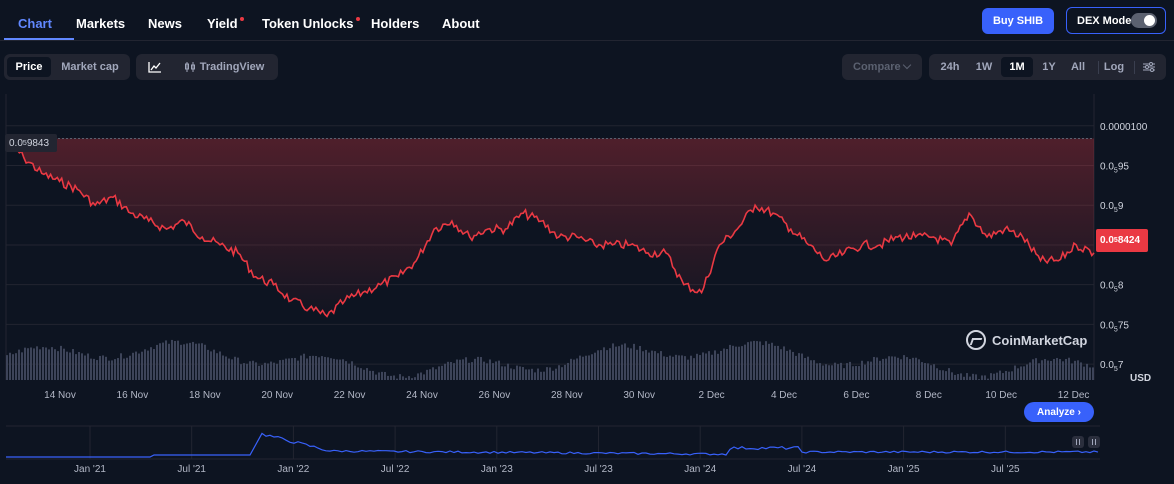 The width and height of the screenshot is (1174, 484). Describe the element at coordinates (1114, 67) in the screenshot. I see `log-scale-button: Log` at that location.